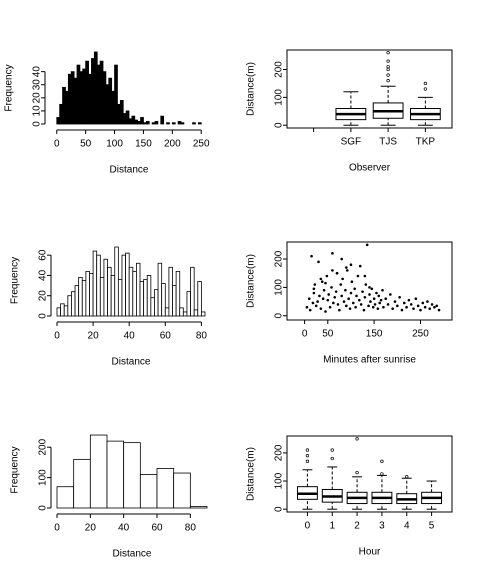 This screenshot has height=576, width=480. What do you see at coordinates (407, 526) in the screenshot?
I see `x-tick-label: 4` at bounding box center [407, 526].